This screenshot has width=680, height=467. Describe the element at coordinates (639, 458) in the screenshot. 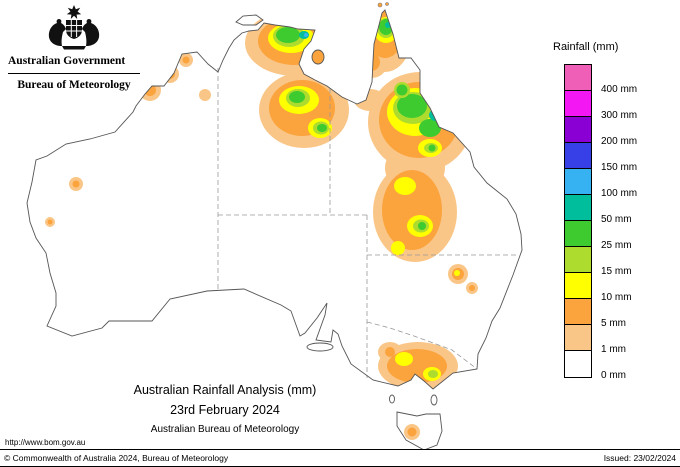

I see `issued-text: Issued: 23/02/2024` at that location.